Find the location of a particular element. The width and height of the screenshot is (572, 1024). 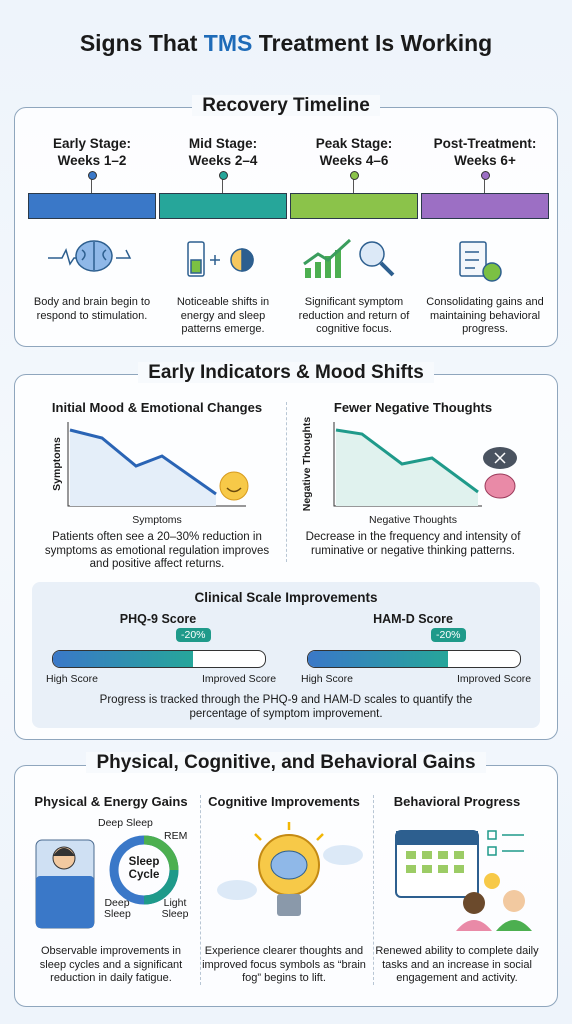

stage-weeks: Weeks 1–2 is located at coordinates (92, 160).